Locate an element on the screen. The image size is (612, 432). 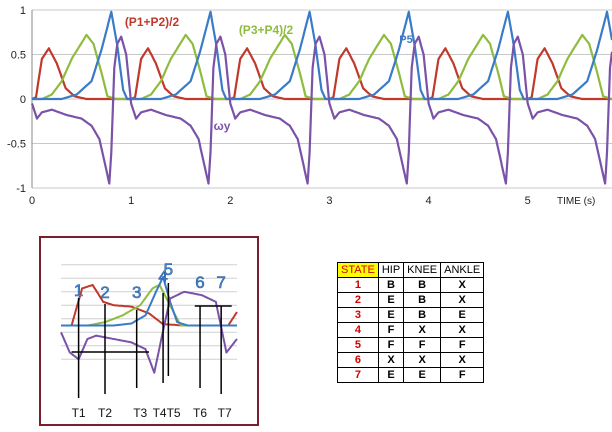
state-marker-label: 1 is located at coordinates (78, 290).